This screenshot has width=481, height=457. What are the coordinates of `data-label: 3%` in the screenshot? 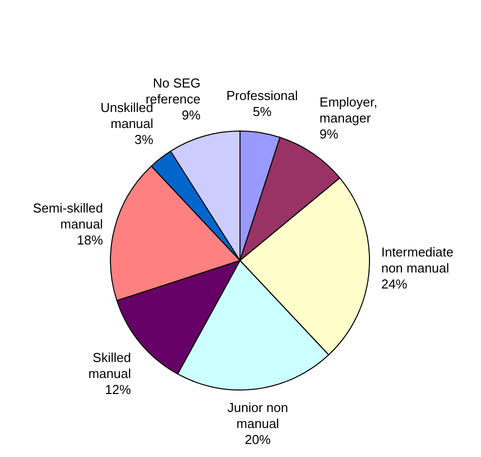 It's located at (144, 139).